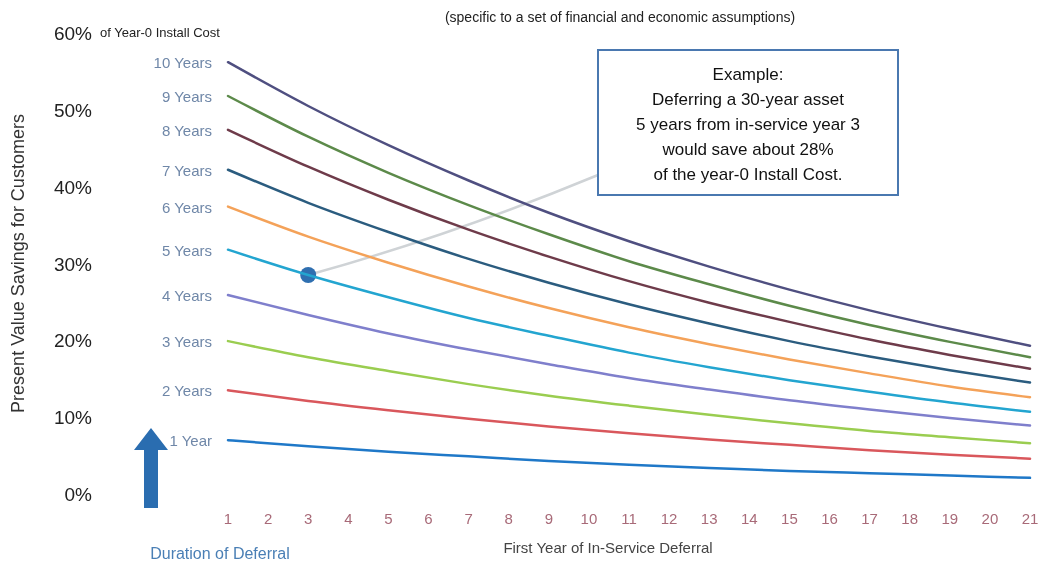  Describe the element at coordinates (73, 110) in the screenshot. I see `y-tick-label: 50%` at that location.